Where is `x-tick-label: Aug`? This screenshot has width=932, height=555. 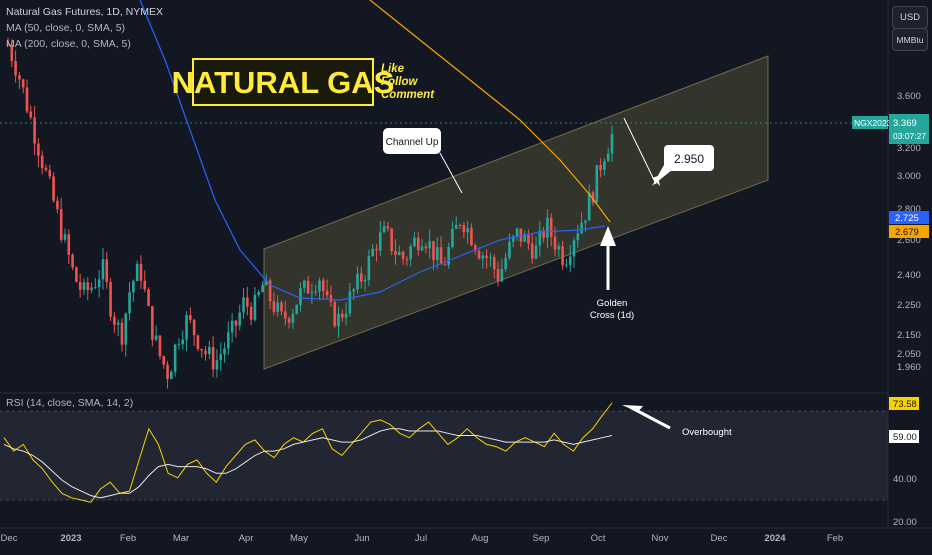
x-tick-label: Aug is located at coordinates (480, 538).